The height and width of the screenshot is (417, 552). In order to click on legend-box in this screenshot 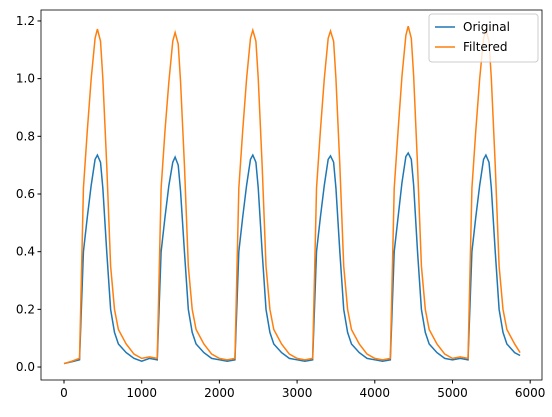, I will do `click(483, 38)`.